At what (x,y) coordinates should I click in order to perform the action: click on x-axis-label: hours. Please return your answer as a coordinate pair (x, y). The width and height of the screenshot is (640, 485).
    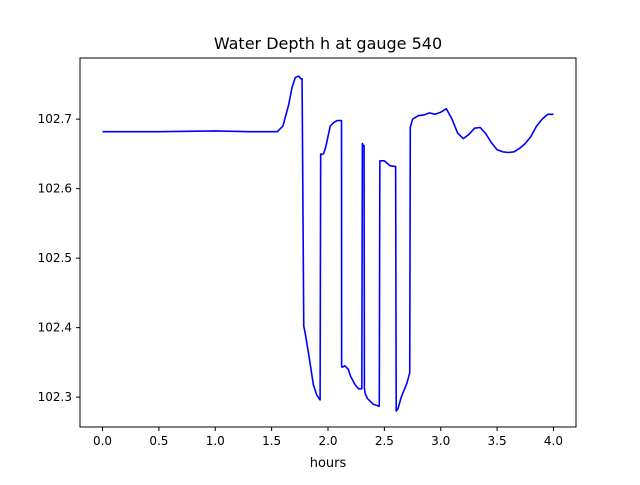
    Looking at the image, I should click on (328, 463).